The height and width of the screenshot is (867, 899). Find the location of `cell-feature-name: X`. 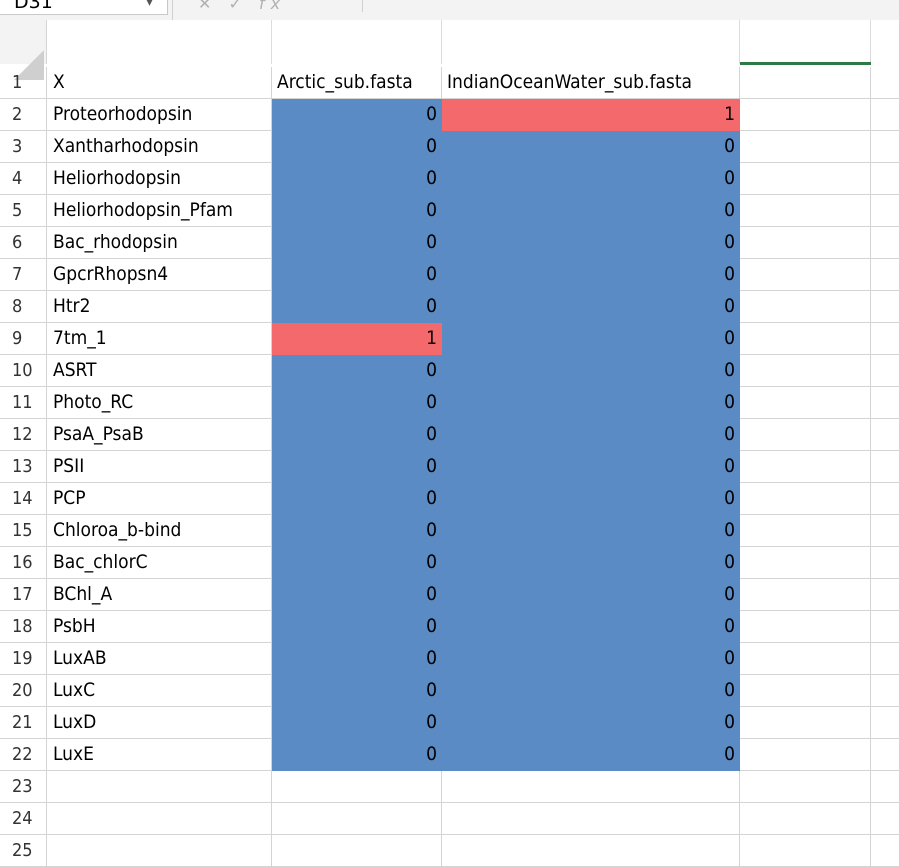

cell-feature-name: X is located at coordinates (159, 83).